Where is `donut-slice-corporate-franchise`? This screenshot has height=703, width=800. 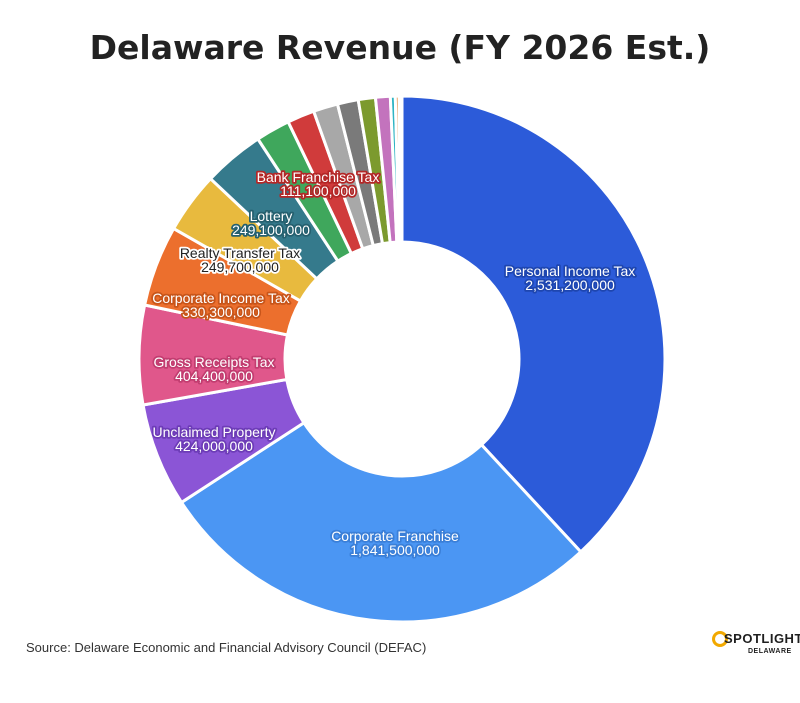 donut-slice-corporate-franchise is located at coordinates (381, 522).